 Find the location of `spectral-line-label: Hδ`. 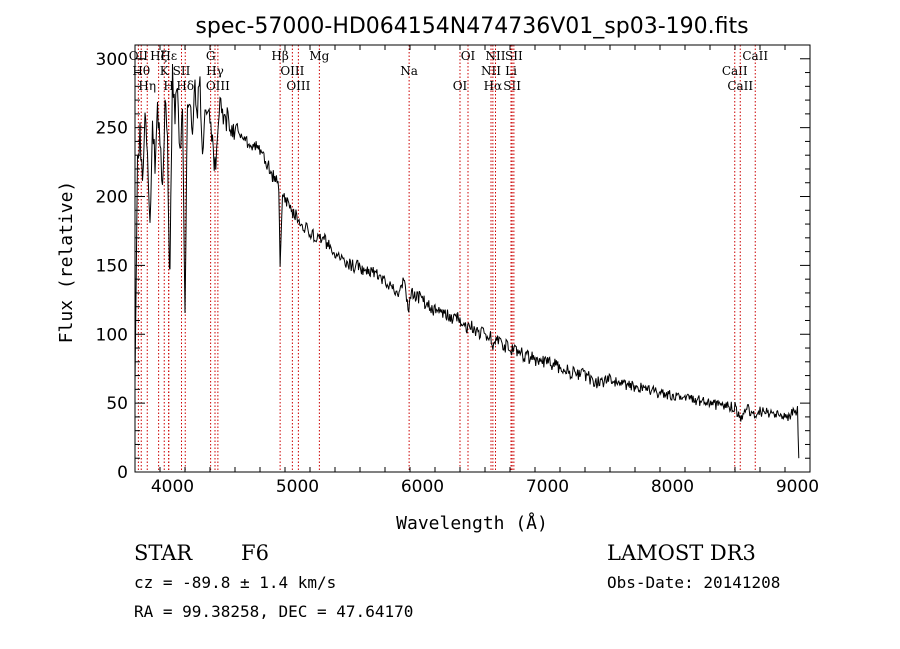

spectral-line-label: Hδ is located at coordinates (185, 86).